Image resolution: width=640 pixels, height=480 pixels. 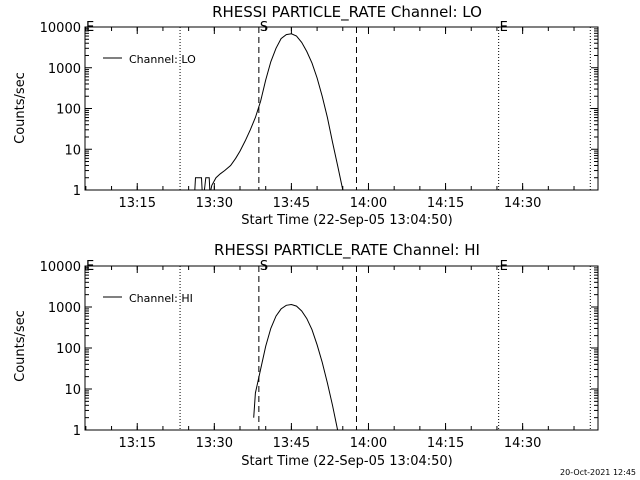 I want to click on chart-title: RHESSI PARTICLE_RATE Channel: LO, so click(x=347, y=12).